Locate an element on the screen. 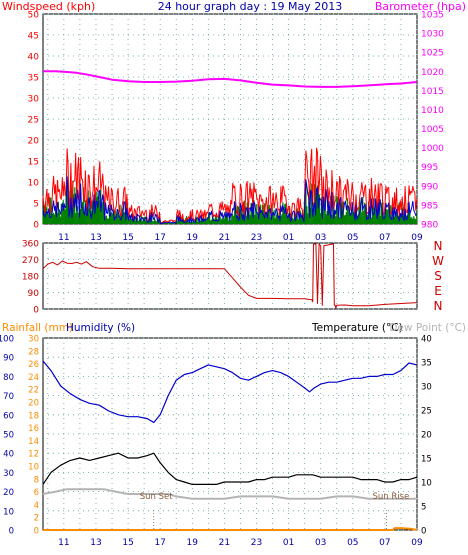  windspeed-axis-title: Windspeed (kph) is located at coordinates (48, 6).